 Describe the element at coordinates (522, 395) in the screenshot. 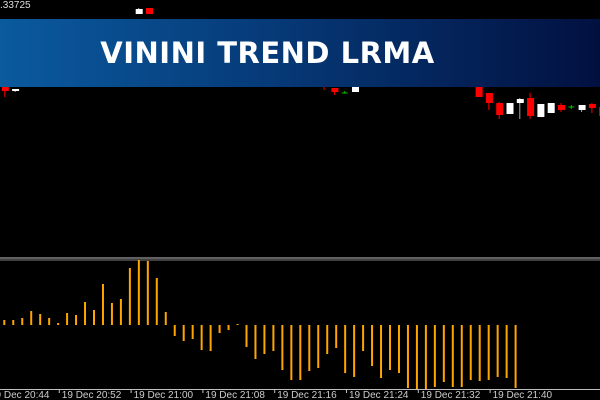

I see `time-axis-label: 19 Dec 21:40` at that location.